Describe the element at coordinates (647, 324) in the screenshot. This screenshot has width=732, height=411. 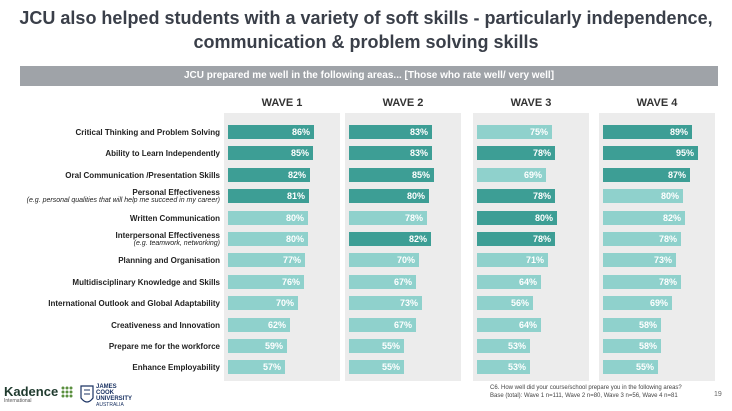
I see `bar-value-label: 58%` at that location.